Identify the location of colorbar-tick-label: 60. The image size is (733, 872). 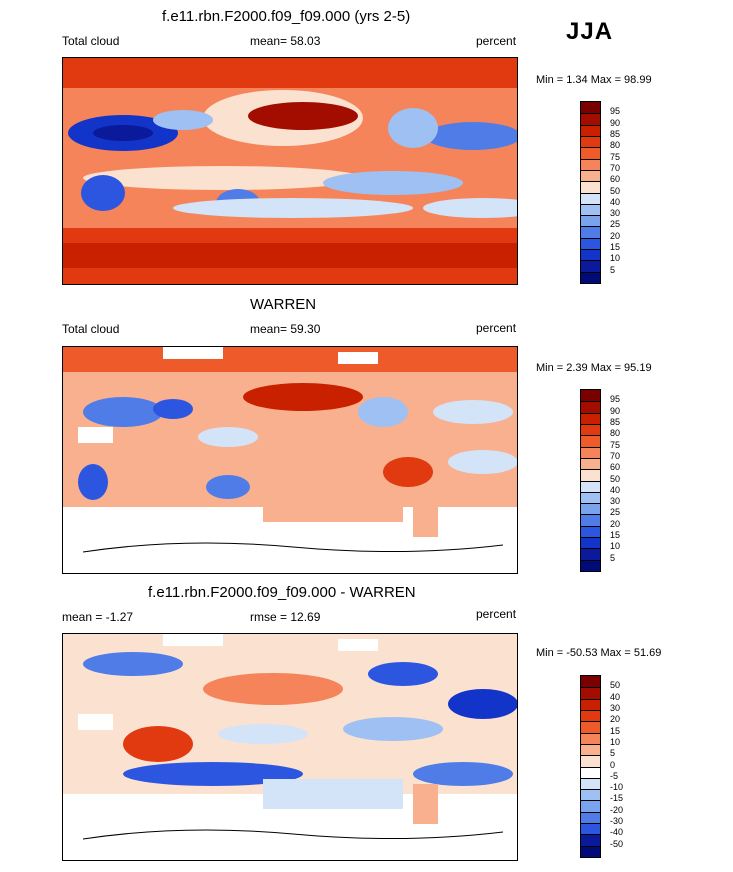
(615, 467).